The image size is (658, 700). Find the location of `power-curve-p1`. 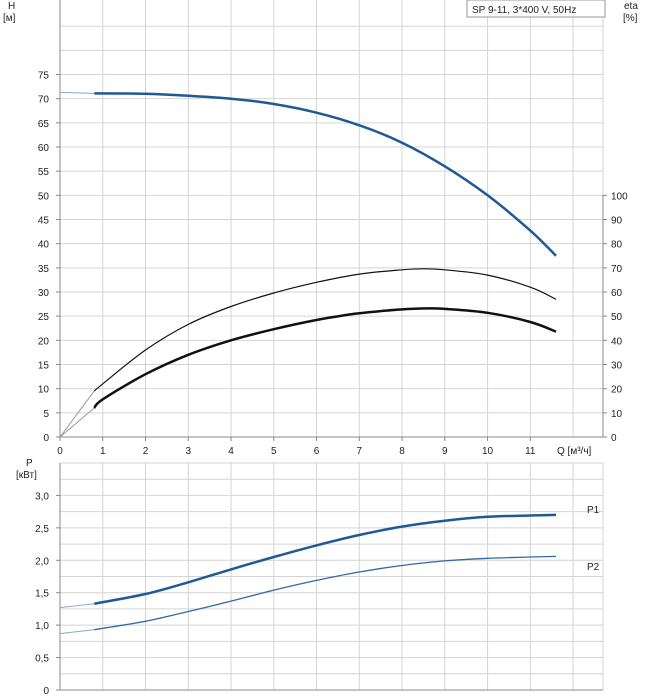

power-curve-p1 is located at coordinates (325, 559).